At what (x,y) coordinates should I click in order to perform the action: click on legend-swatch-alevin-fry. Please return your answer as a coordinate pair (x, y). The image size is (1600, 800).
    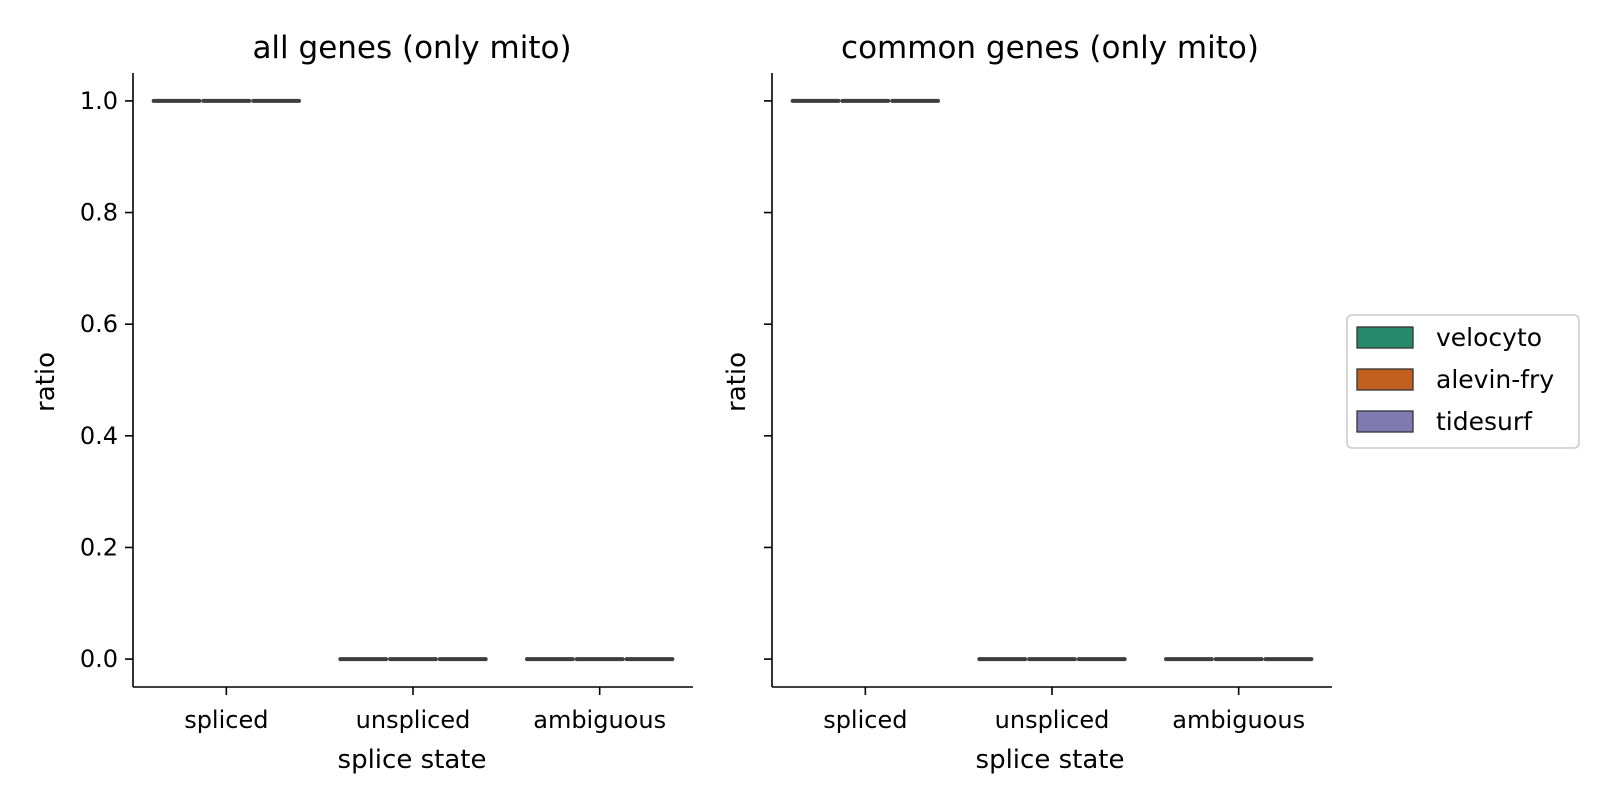
    Looking at the image, I should click on (1385, 379).